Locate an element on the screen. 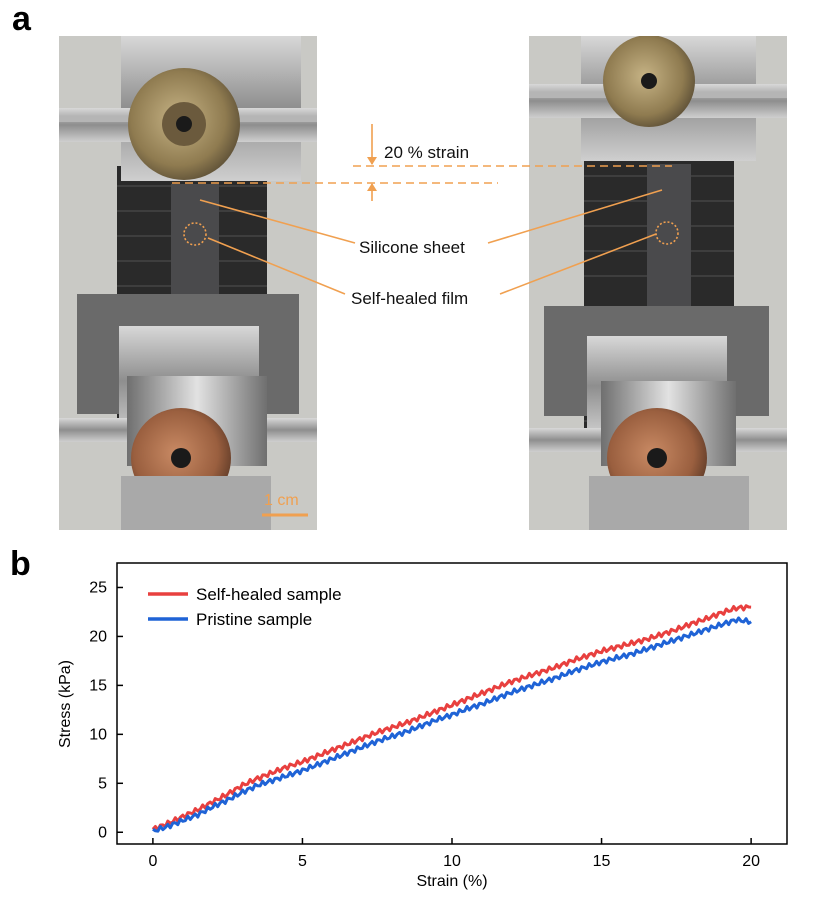 The image size is (813, 901). x-tick-label: 15 is located at coordinates (602, 861).